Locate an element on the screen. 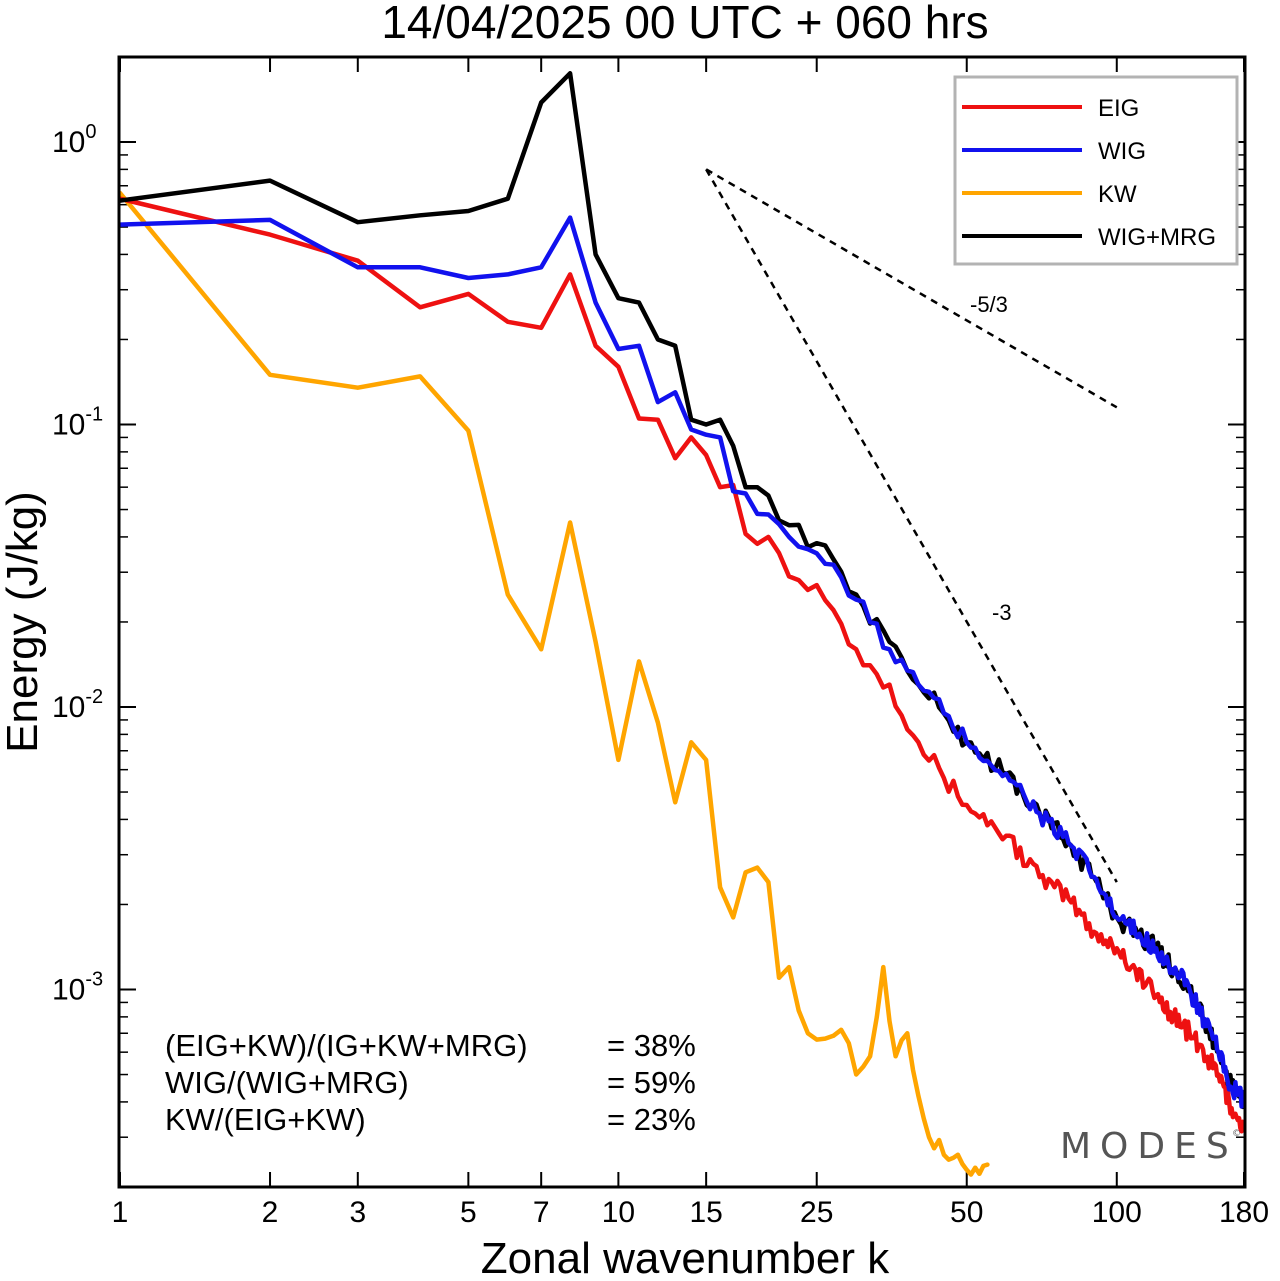  watermark-text: MODES is located at coordinates (1149, 1146).